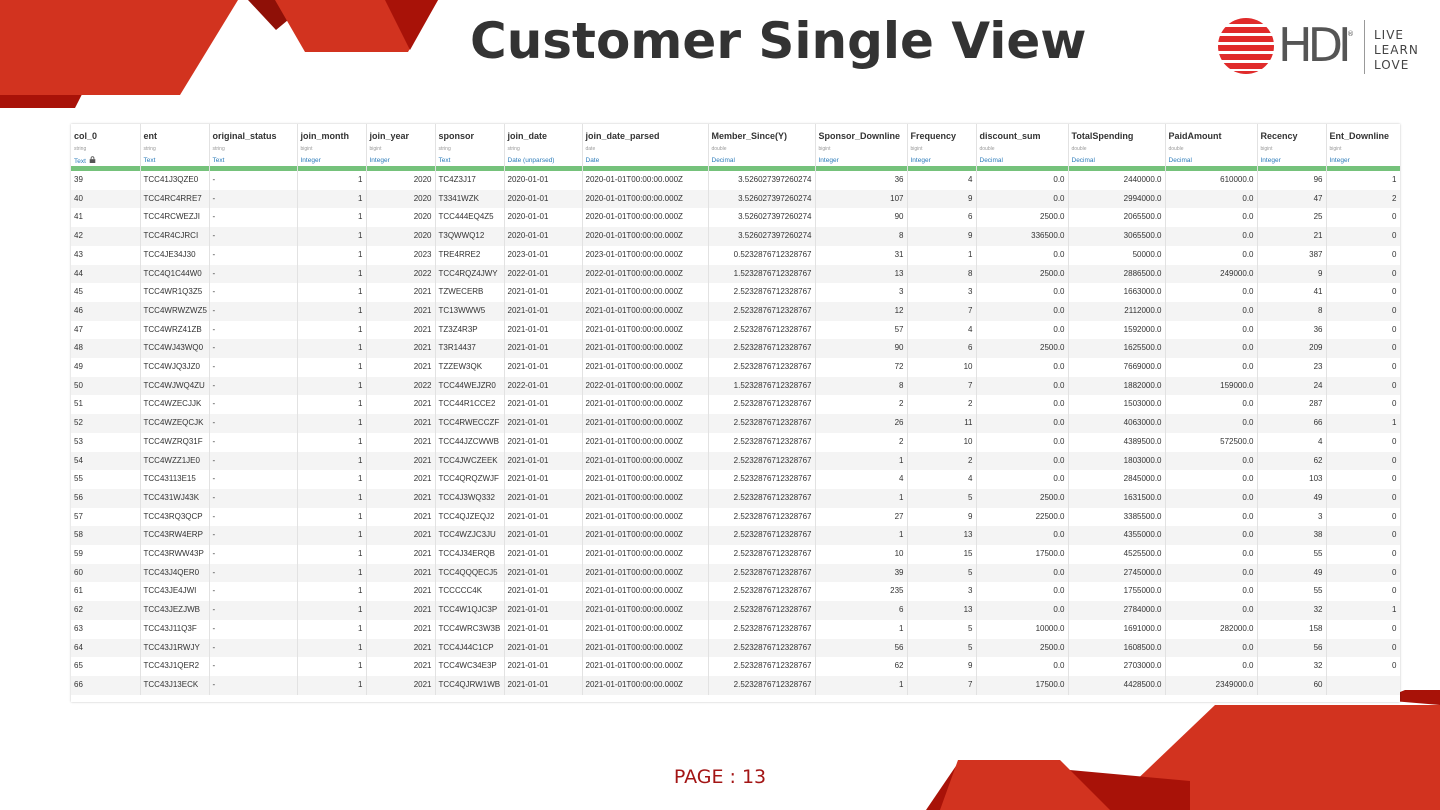 This screenshot has height=810, width=1440. What do you see at coordinates (106, 479) in the screenshot?
I see `table-cell: 55` at bounding box center [106, 479].